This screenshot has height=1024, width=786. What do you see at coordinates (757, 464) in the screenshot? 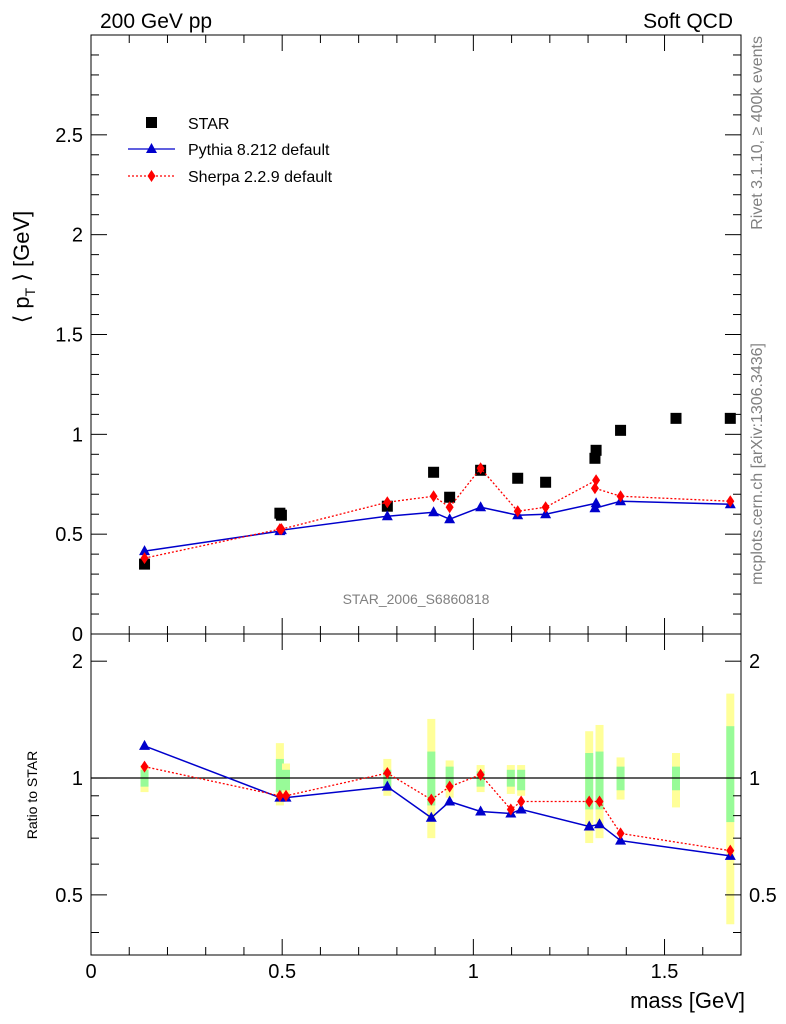
I see `mcplots-label: mcplots.cern.ch [arXiv:1306.3436]` at bounding box center [757, 464].